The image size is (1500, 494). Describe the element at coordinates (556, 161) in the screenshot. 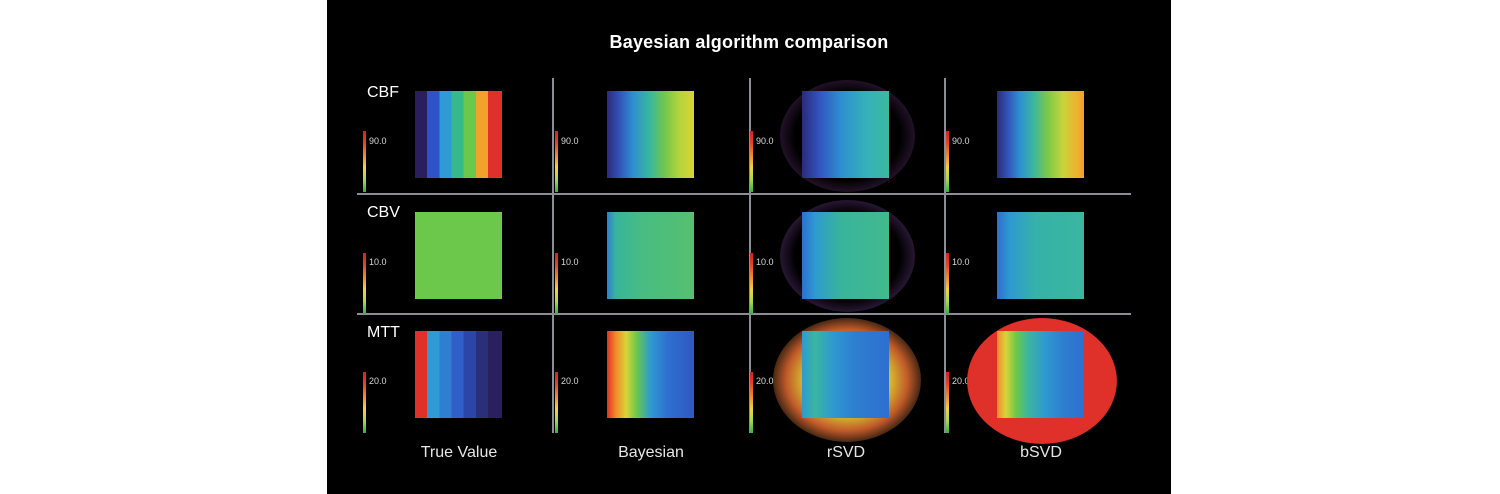

I see `colorbar-cbf-bayesian` at that location.